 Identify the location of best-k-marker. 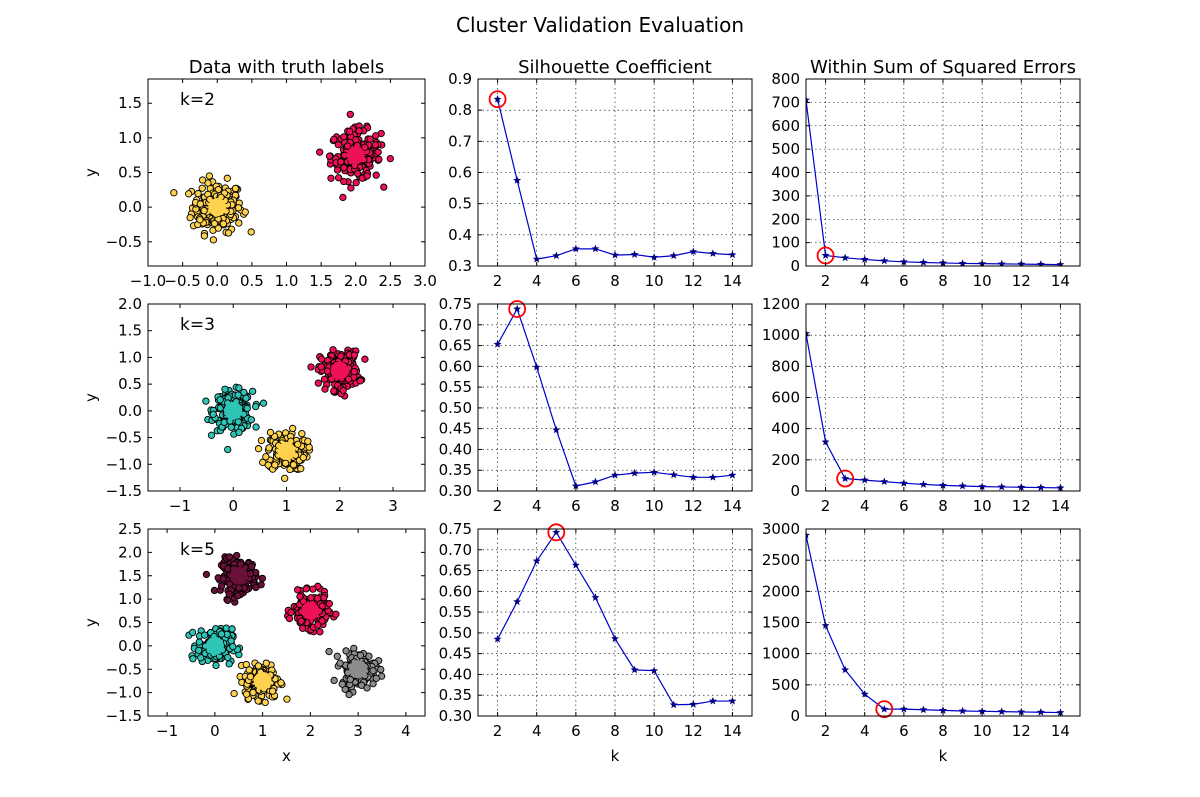
(556, 532).